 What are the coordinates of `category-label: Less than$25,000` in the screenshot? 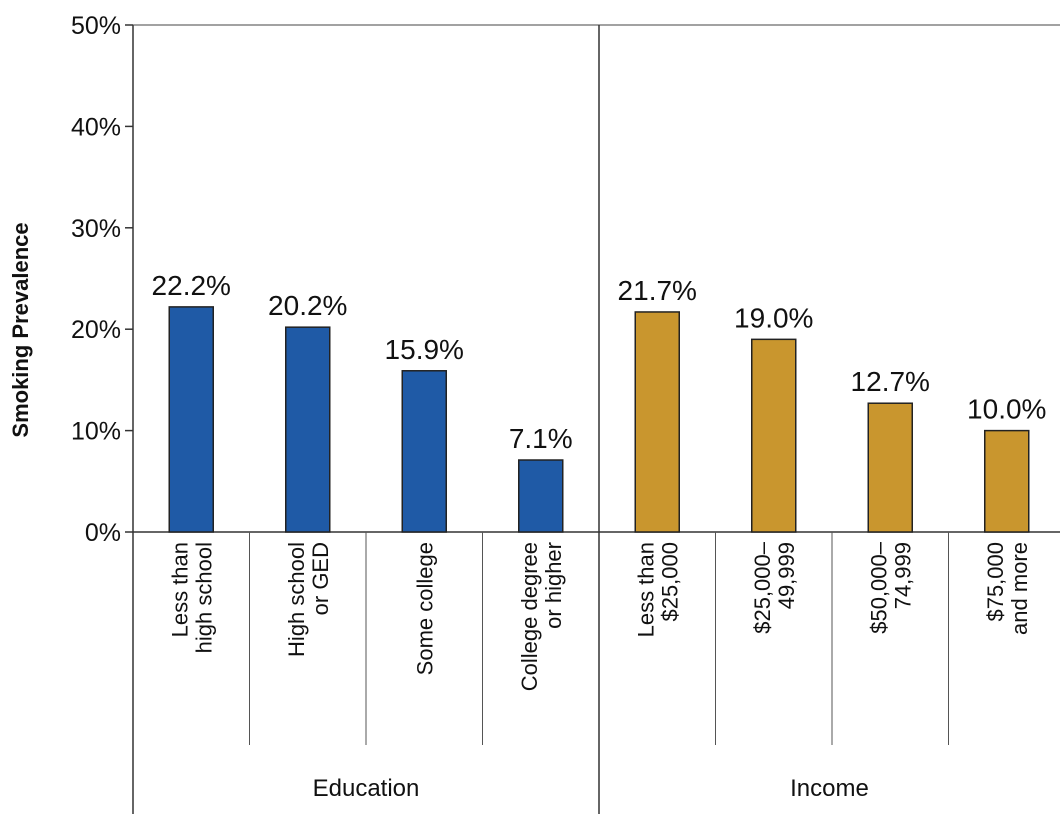 It's located at (657, 589).